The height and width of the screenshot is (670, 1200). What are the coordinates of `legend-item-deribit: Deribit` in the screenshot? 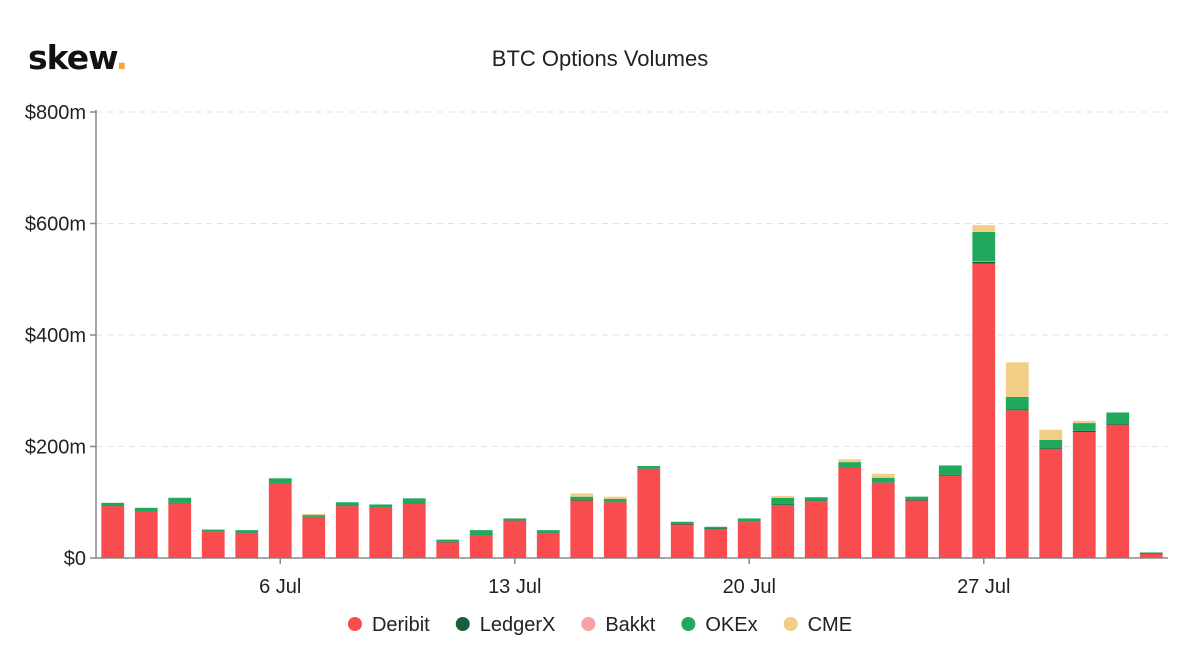 It's located at (388, 625).